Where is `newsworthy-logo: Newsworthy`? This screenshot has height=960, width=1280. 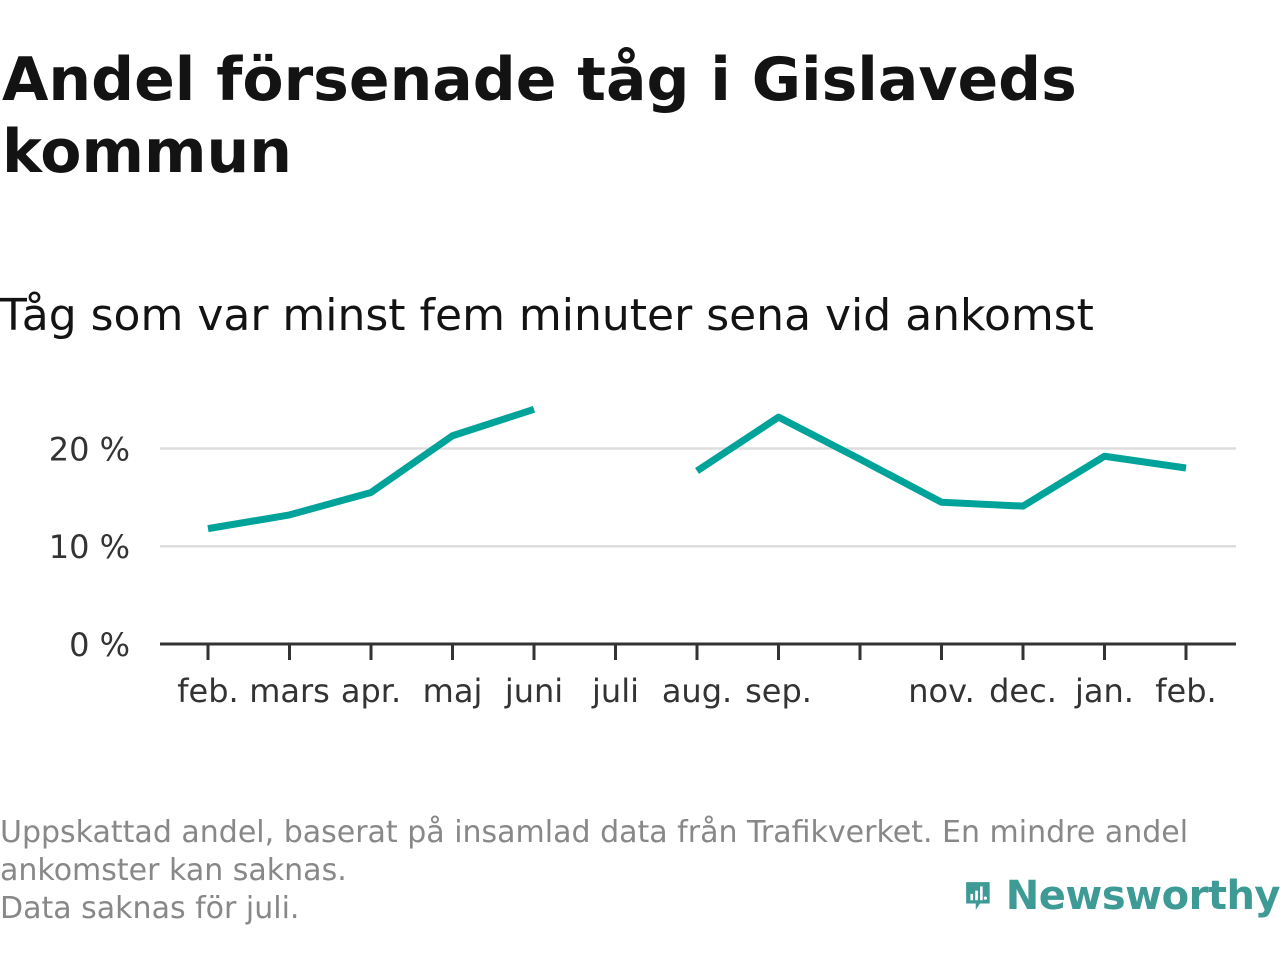 newsworthy-logo: Newsworthy is located at coordinates (1122, 896).